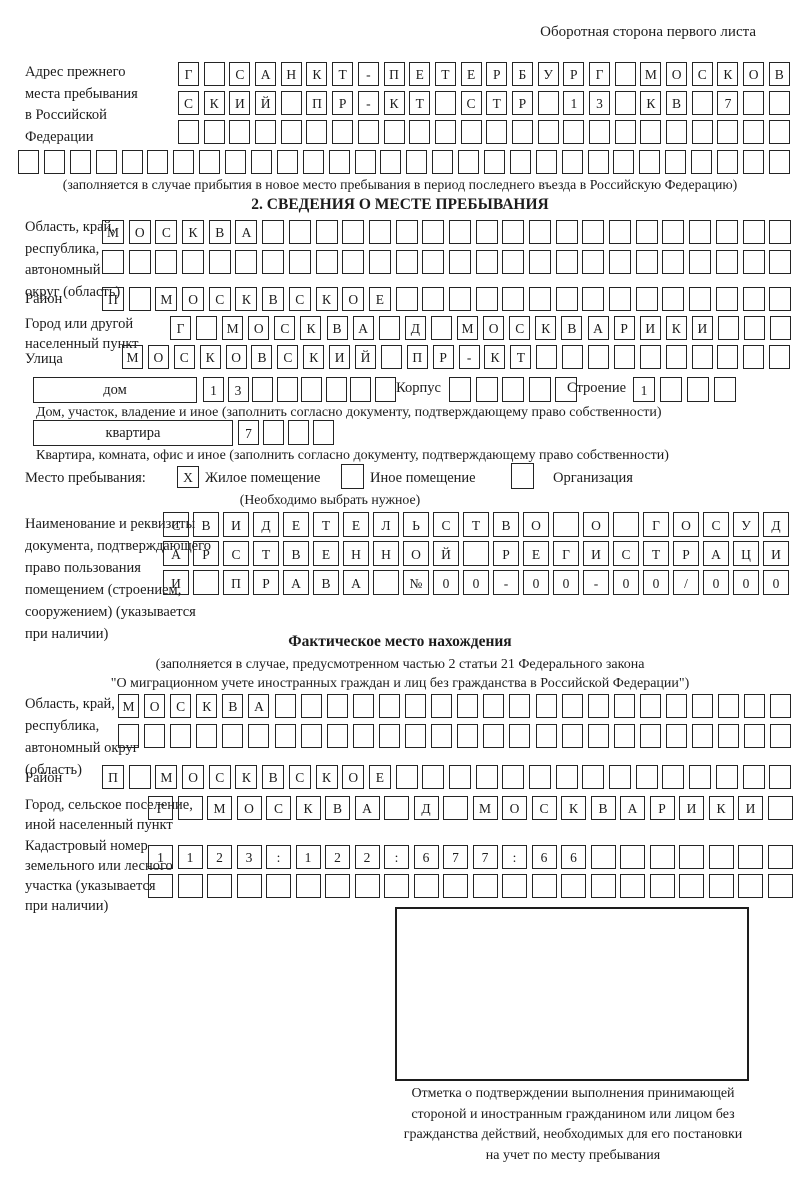 Image resolution: width=800 pixels, height=1180 pixels. What do you see at coordinates (544, 857) in the screenshot?
I see `char-cell: 6` at bounding box center [544, 857].